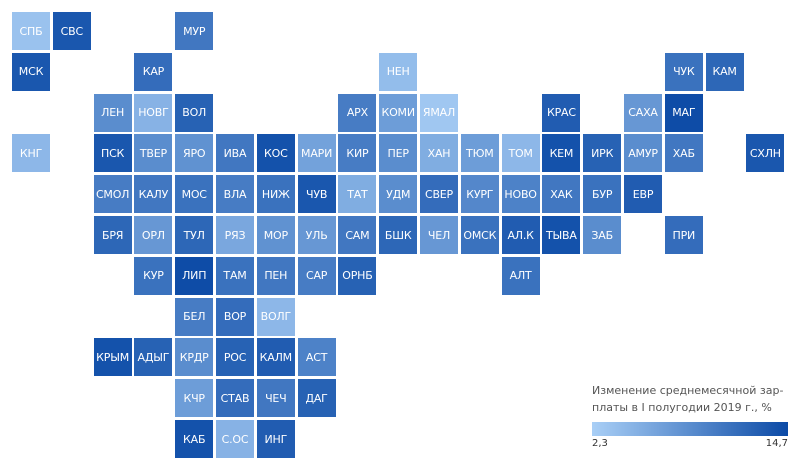 The width and height of the screenshot is (800, 475). I want to click on legend-gradient-bar, so click(690, 429).